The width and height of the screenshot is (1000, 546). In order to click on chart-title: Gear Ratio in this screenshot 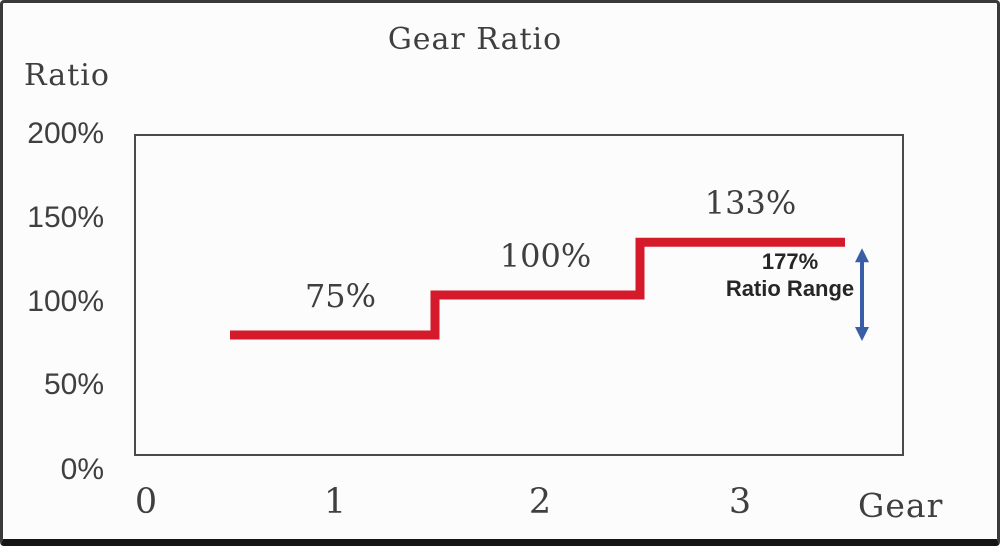, I will do `click(475, 39)`.